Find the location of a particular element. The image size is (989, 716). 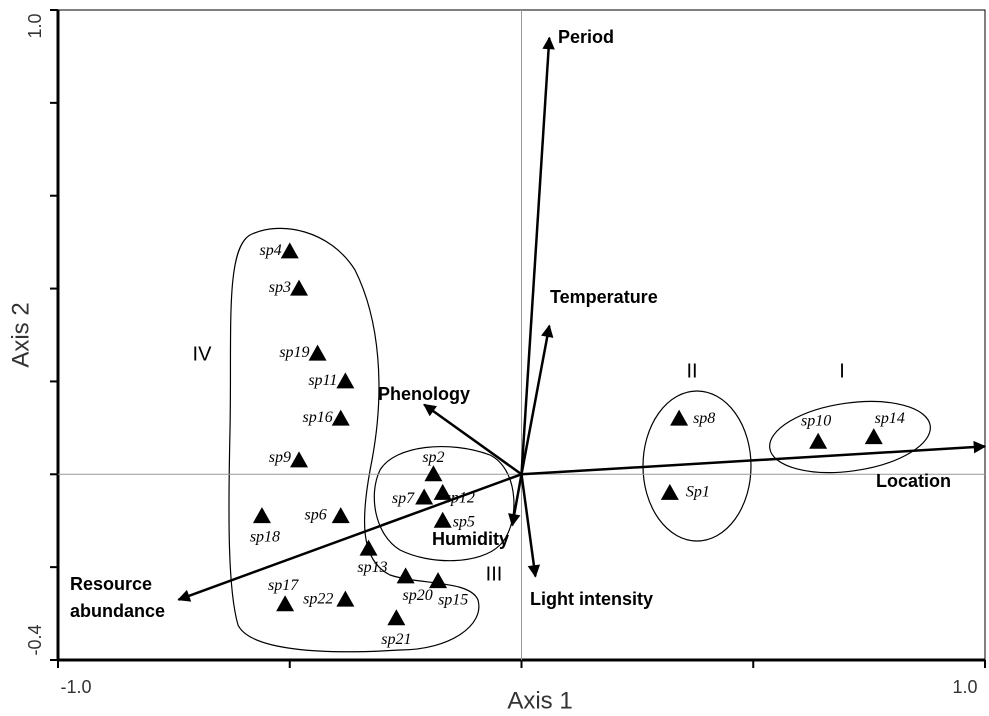

species-label: sp21 is located at coordinates (396, 639).